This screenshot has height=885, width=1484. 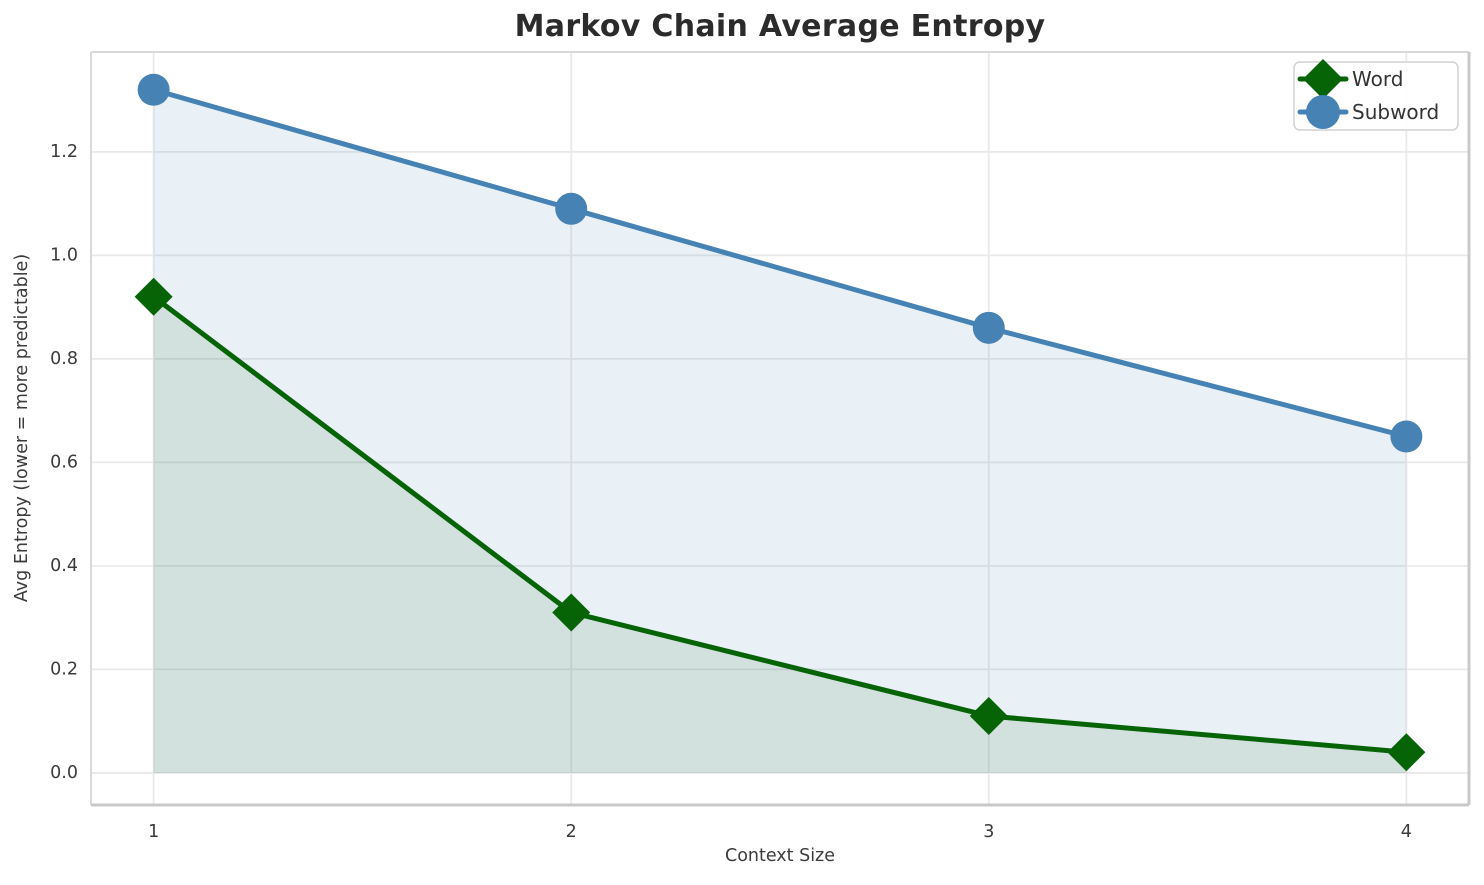 What do you see at coordinates (780, 26) in the screenshot?
I see `chart-title: Markov Chain Average Entropy` at bounding box center [780, 26].